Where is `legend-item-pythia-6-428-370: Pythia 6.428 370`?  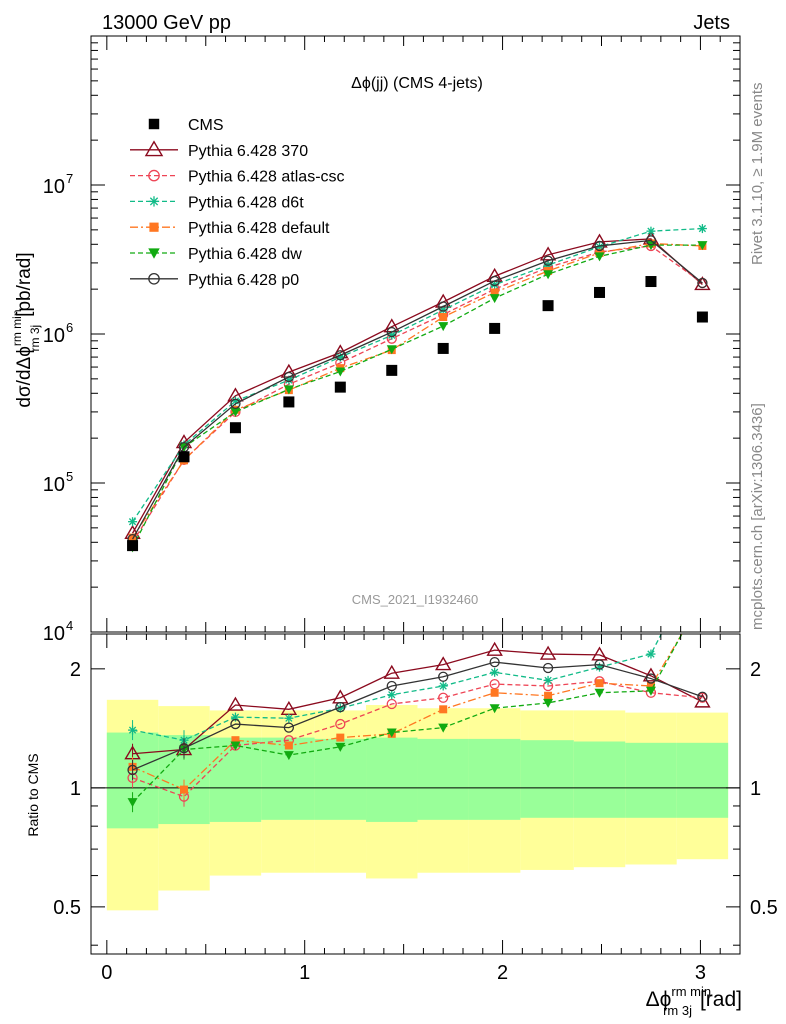 legend-item-pythia-6-428-370: Pythia 6.428 370 is located at coordinates (219, 150).